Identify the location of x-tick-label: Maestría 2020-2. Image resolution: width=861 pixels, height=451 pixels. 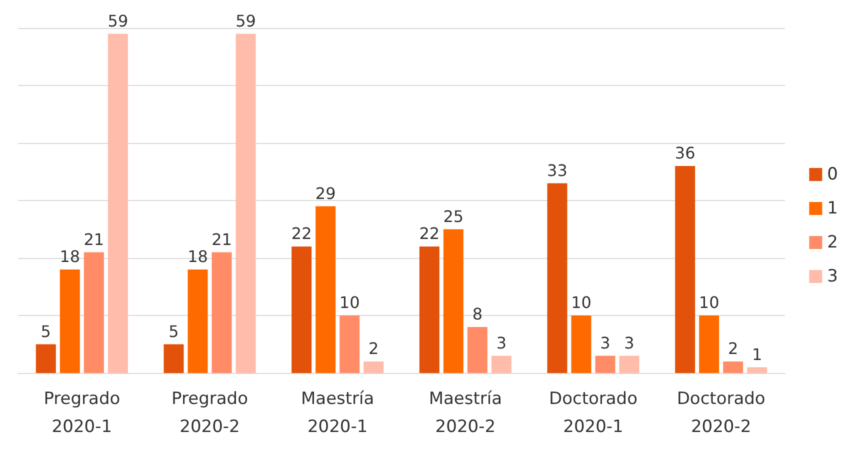
(465, 413).